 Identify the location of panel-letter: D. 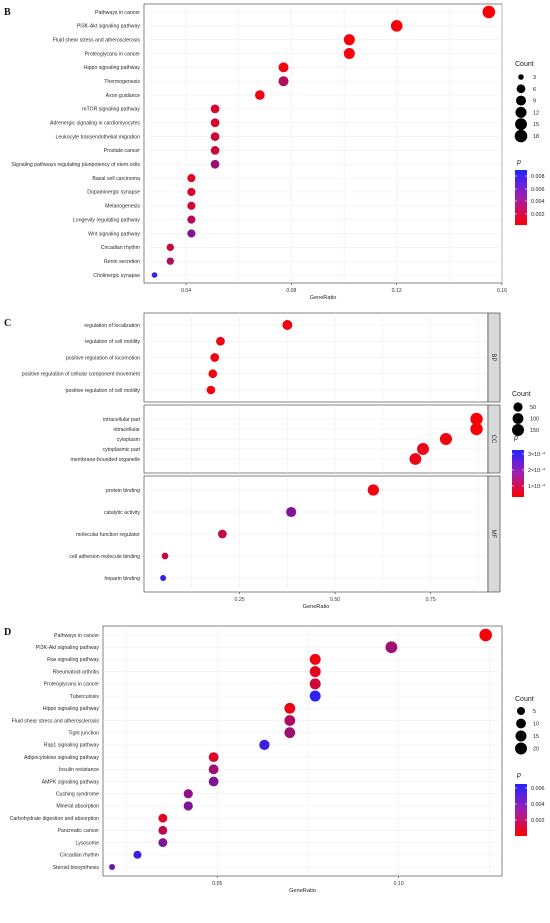
(7, 632).